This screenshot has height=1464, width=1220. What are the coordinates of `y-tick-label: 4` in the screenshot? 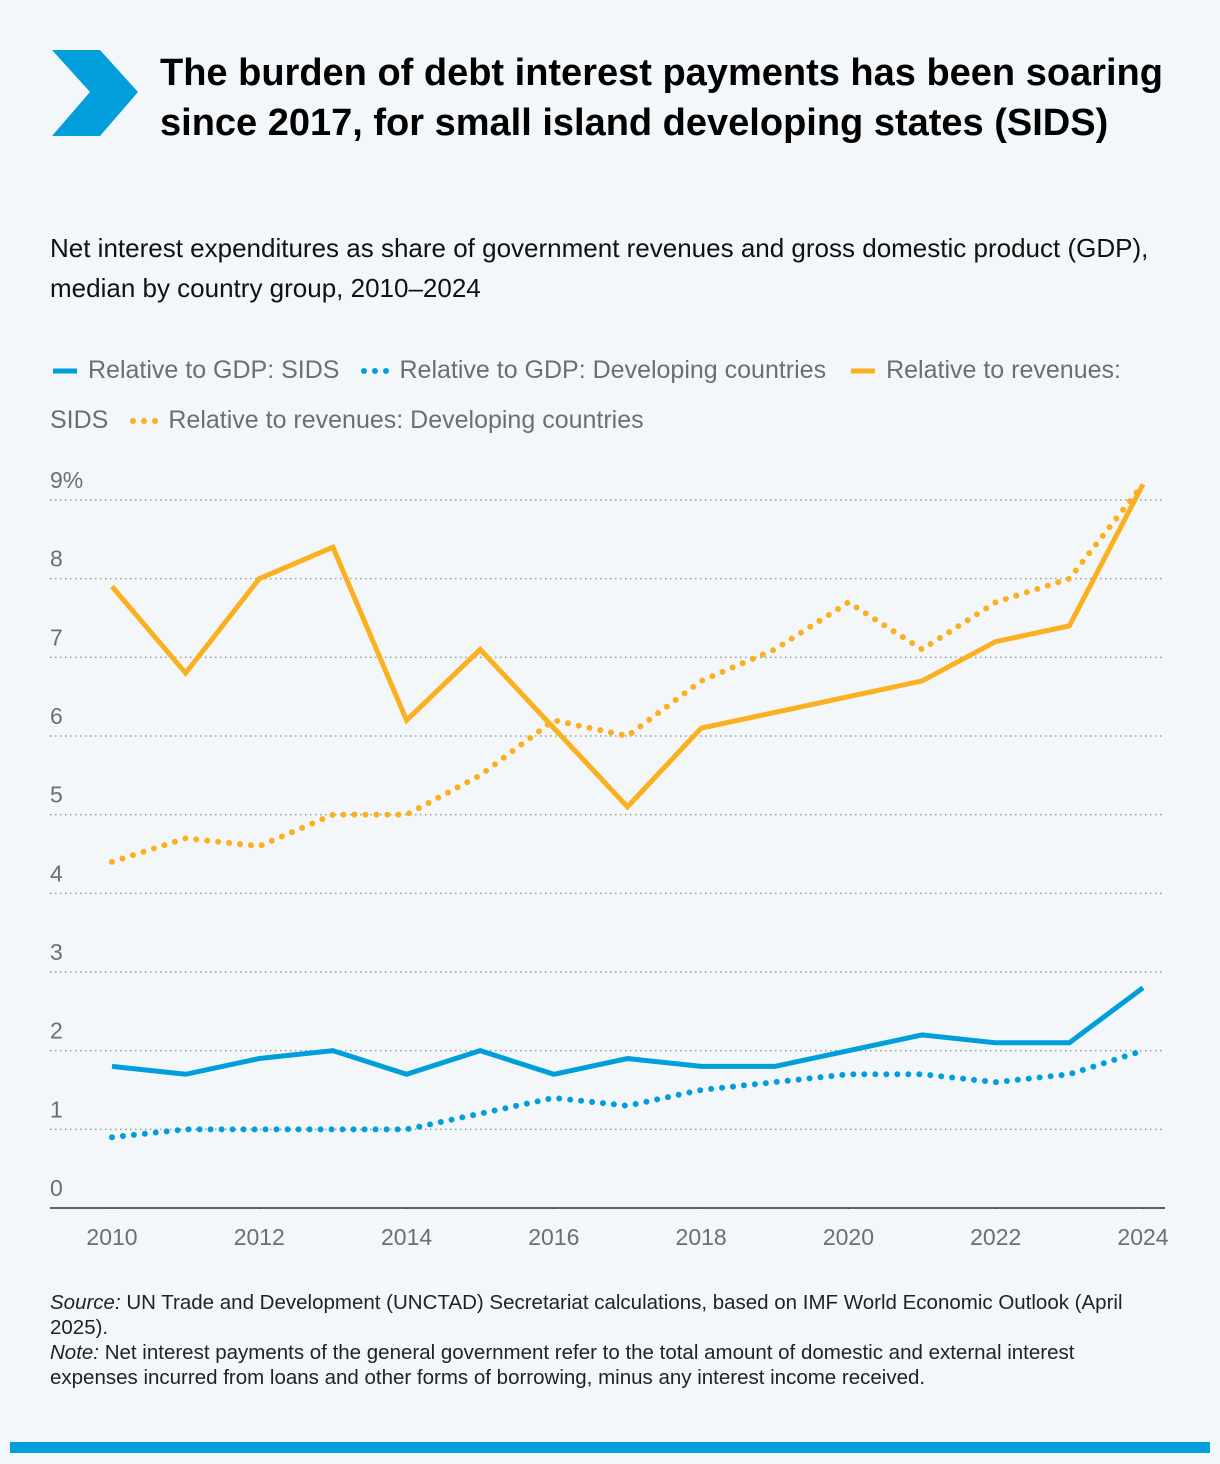 It's located at (56, 873).